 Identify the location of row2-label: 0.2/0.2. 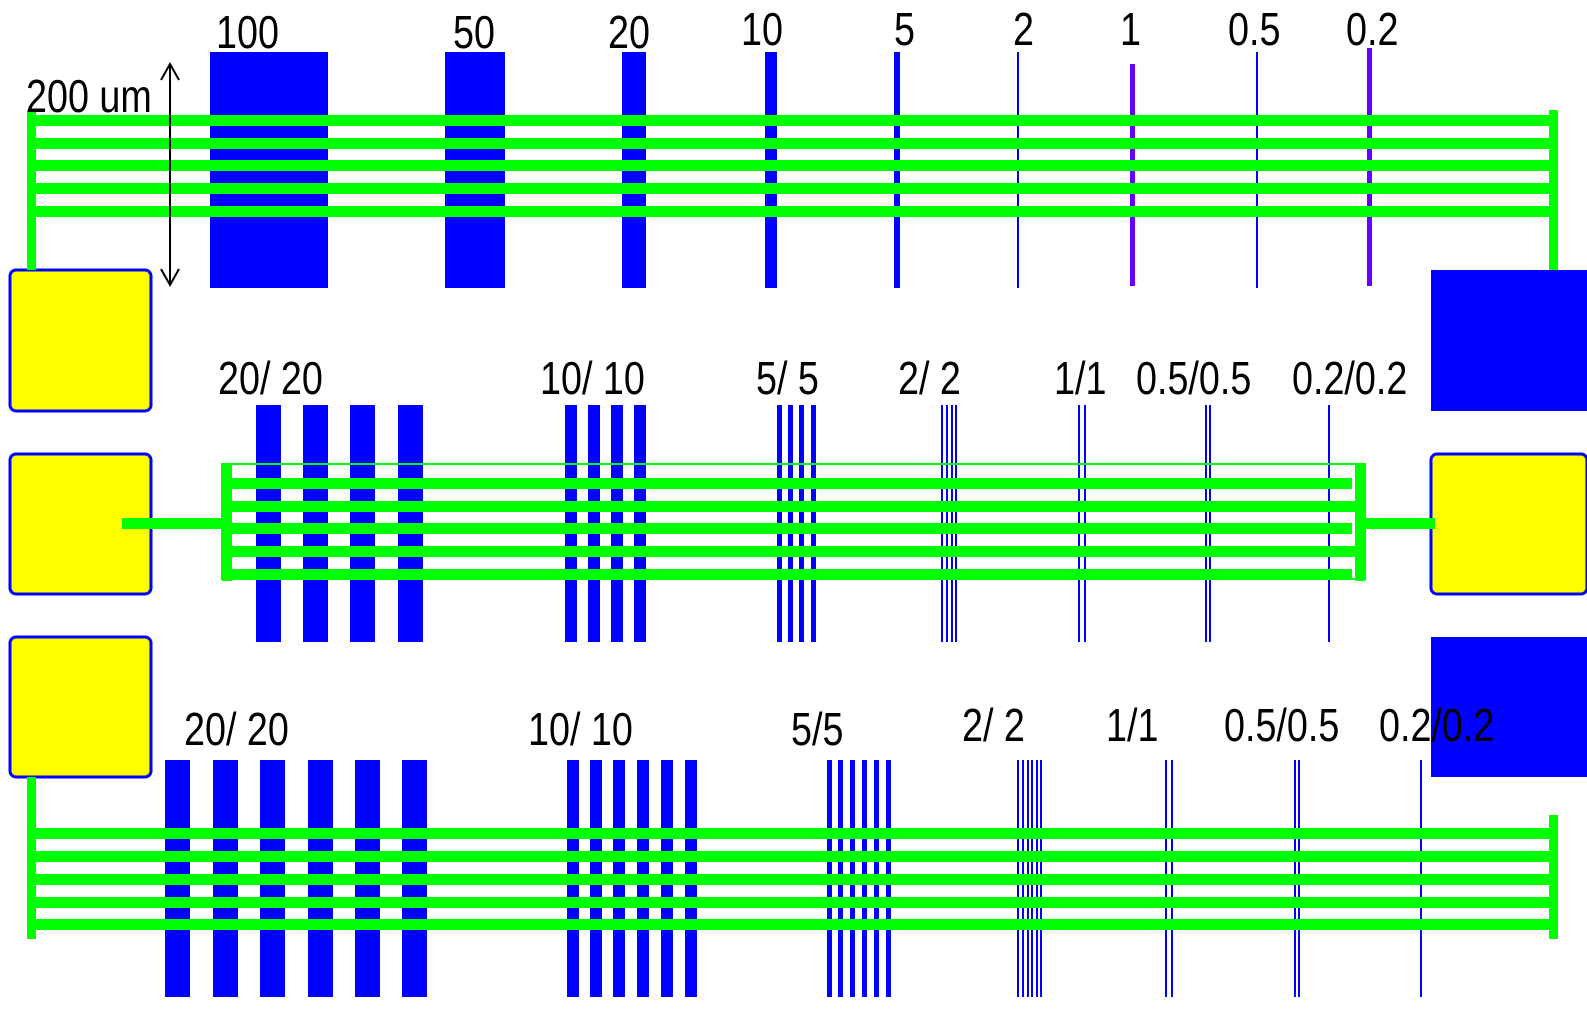
(1349, 377).